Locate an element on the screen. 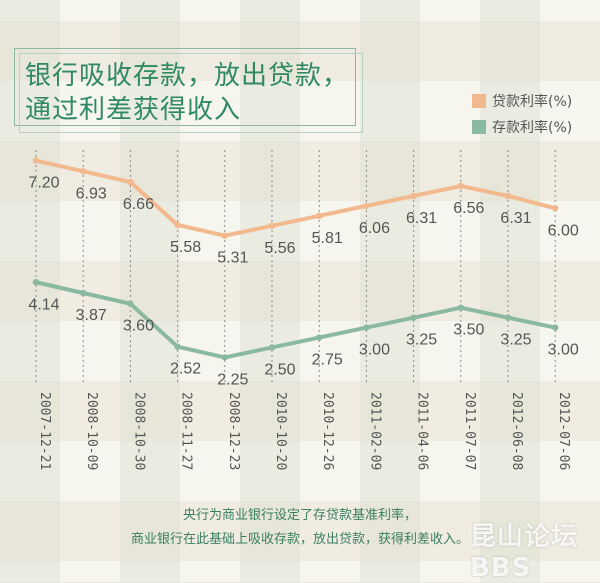 The height and width of the screenshot is (583, 600). x-tick-label-1: 2008-10-09 is located at coordinates (91, 431).